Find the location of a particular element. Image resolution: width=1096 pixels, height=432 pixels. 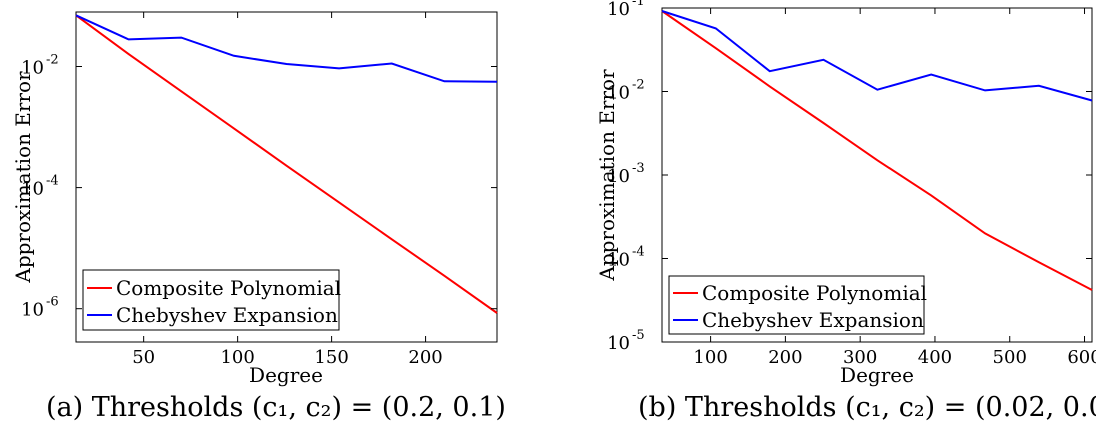

x-tick-label: 600 is located at coordinates (1081, 357).